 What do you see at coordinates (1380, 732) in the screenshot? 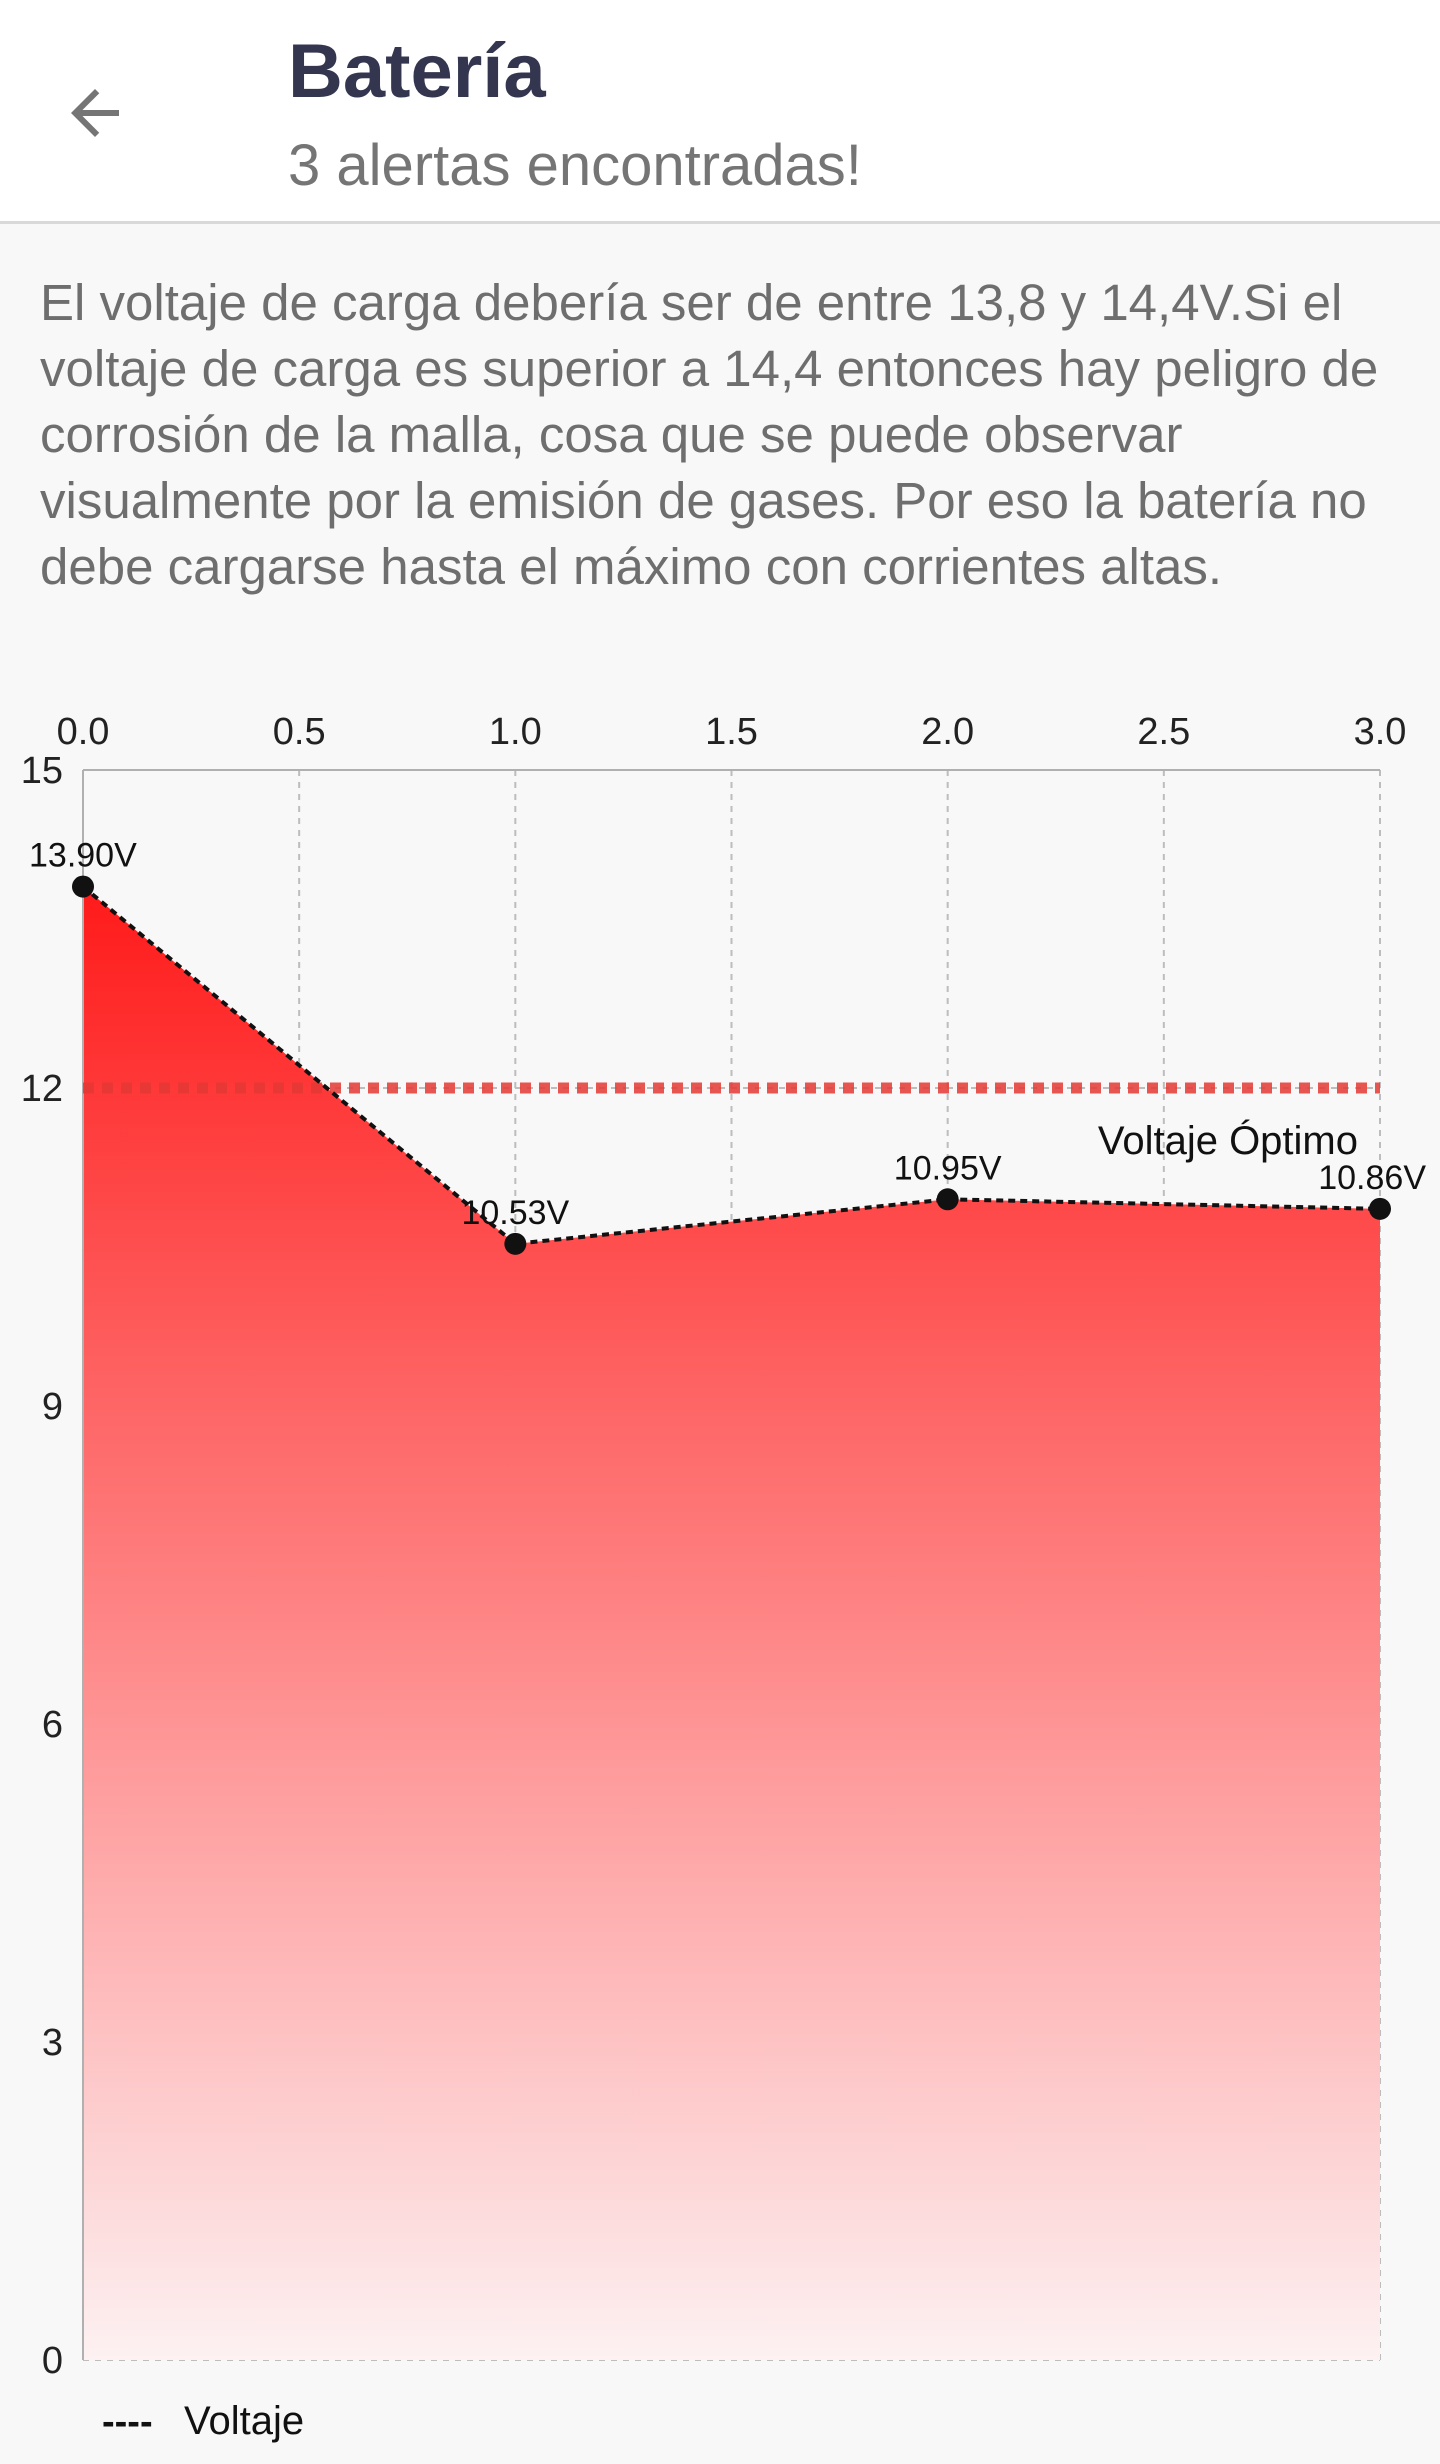
I see `x-tick-label: 3.0` at bounding box center [1380, 732].